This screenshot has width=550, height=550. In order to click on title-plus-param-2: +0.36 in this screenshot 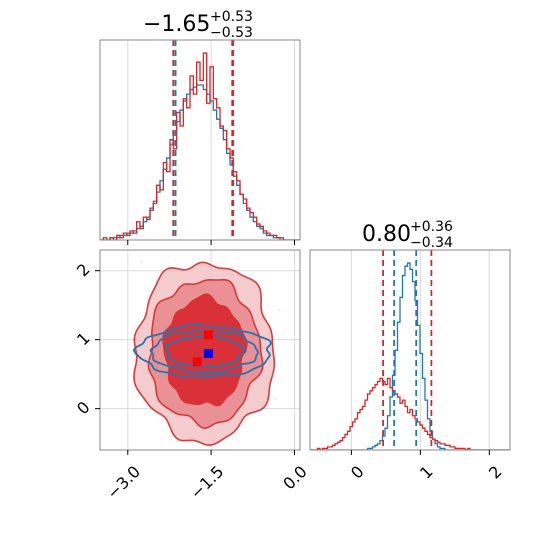, I will do `click(431, 227)`.